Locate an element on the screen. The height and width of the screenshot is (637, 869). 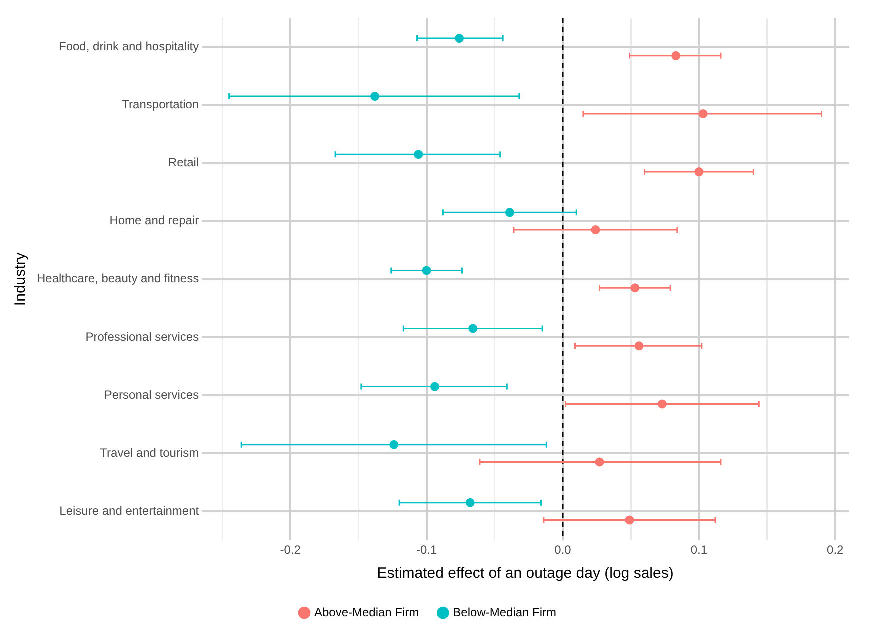
legend-label: Above-Median Firm is located at coordinates (367, 612).